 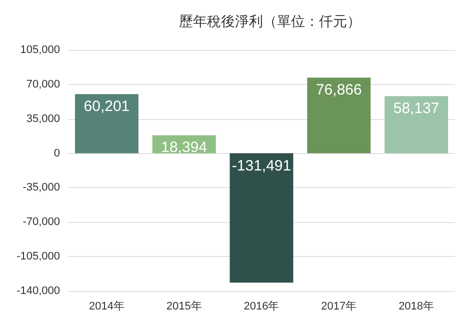 What do you see at coordinates (57, 153) in the screenshot?
I see `y-tick-label: 0` at bounding box center [57, 153].